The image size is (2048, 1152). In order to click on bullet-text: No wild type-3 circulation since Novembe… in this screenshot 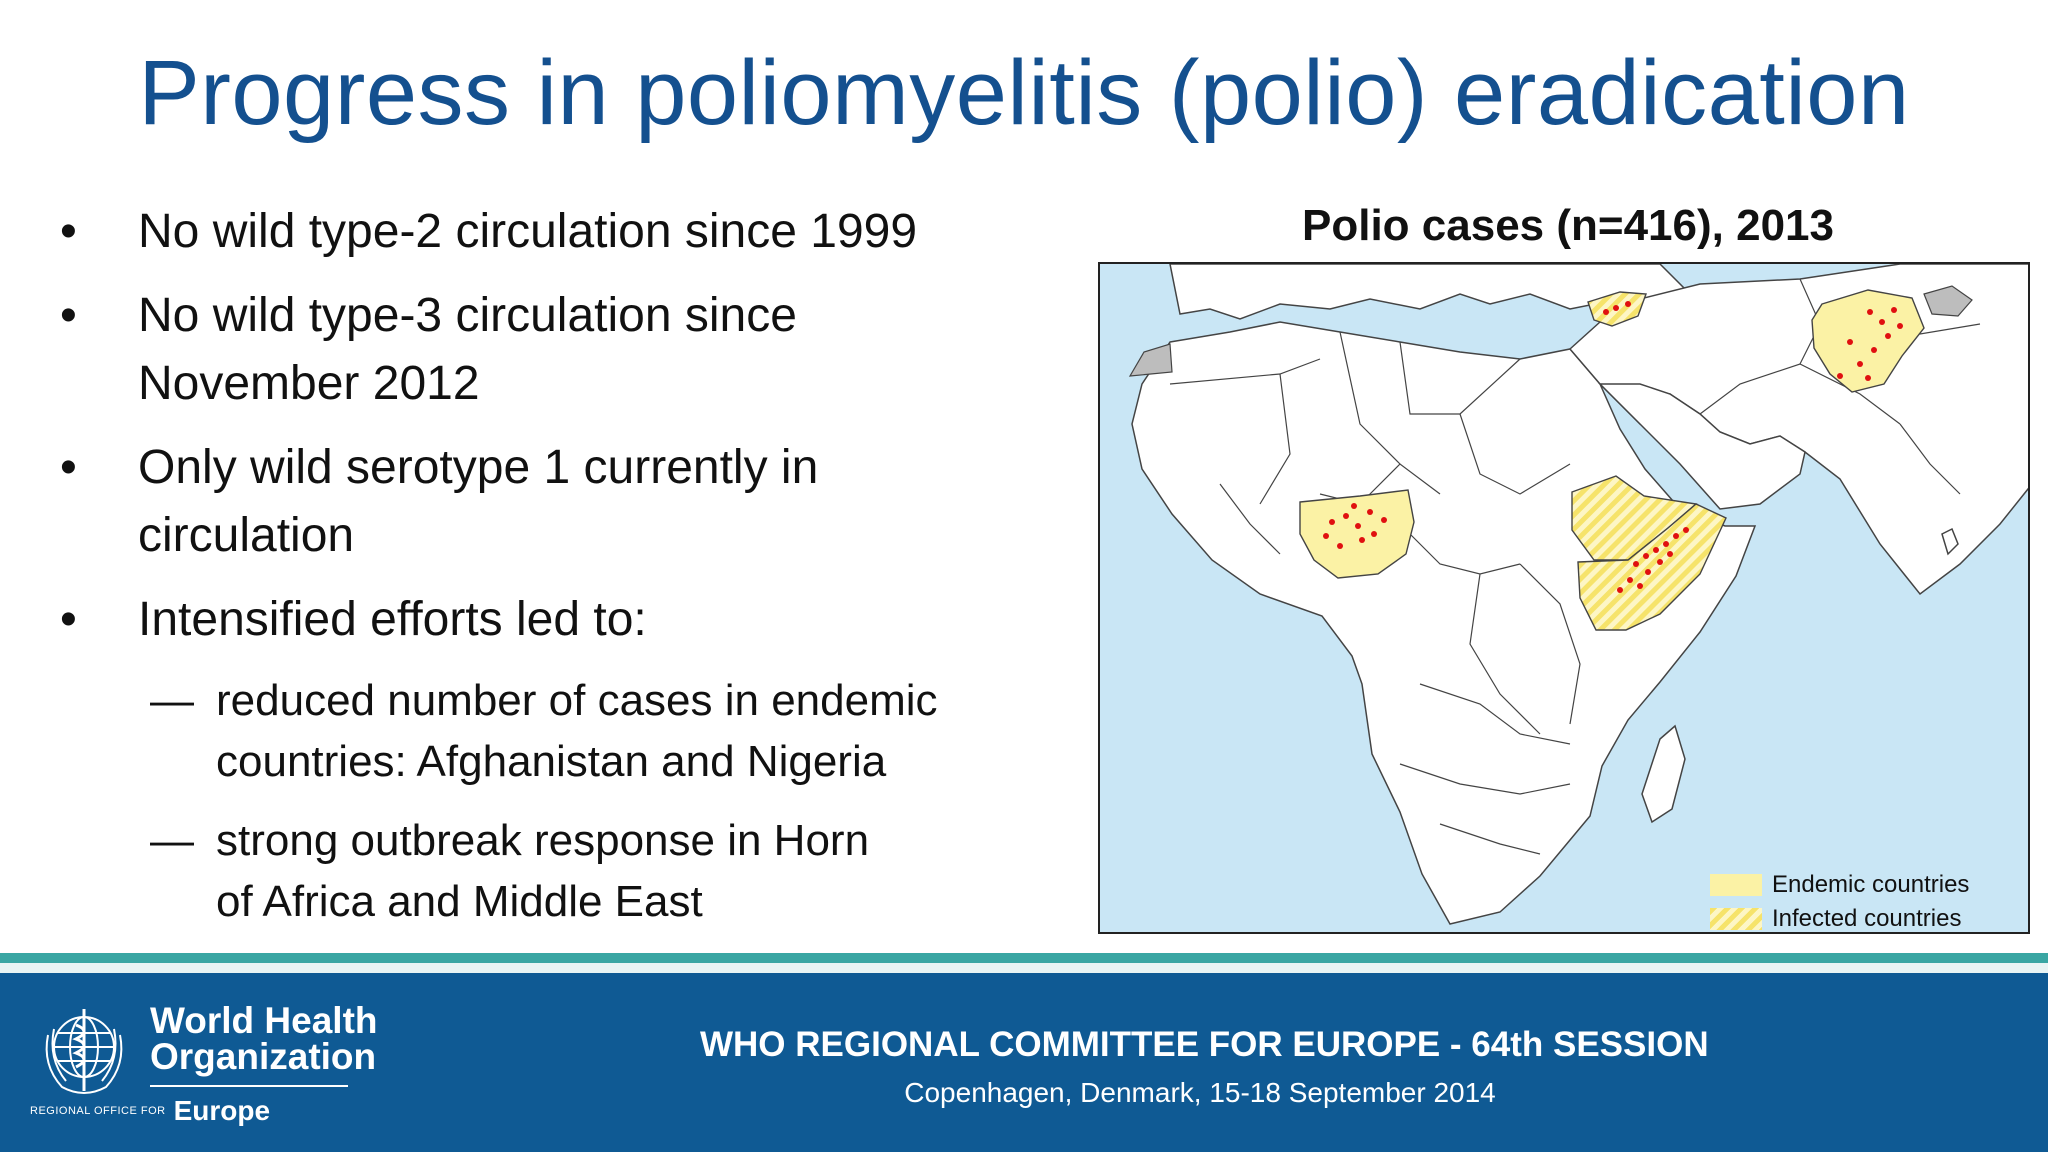, I will do `click(467, 349)`.